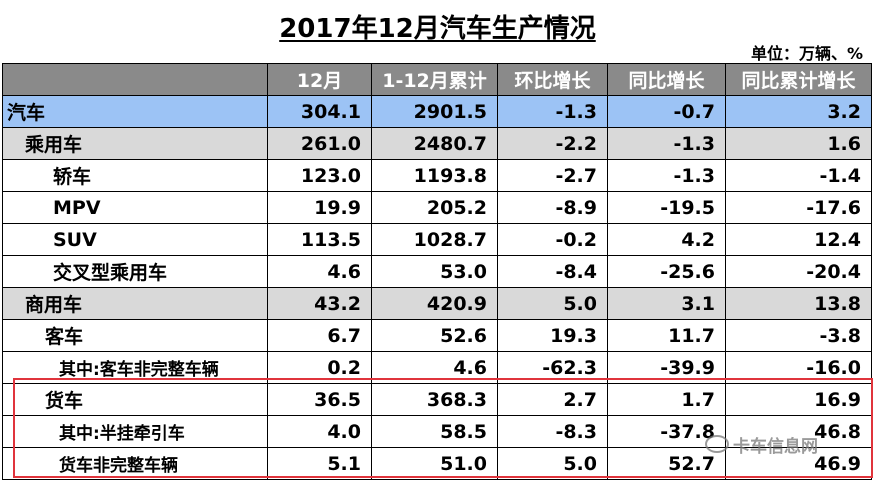 This screenshot has height=486, width=875. What do you see at coordinates (666, 463) in the screenshot?
I see `cell-value: 52.7` at bounding box center [666, 463].